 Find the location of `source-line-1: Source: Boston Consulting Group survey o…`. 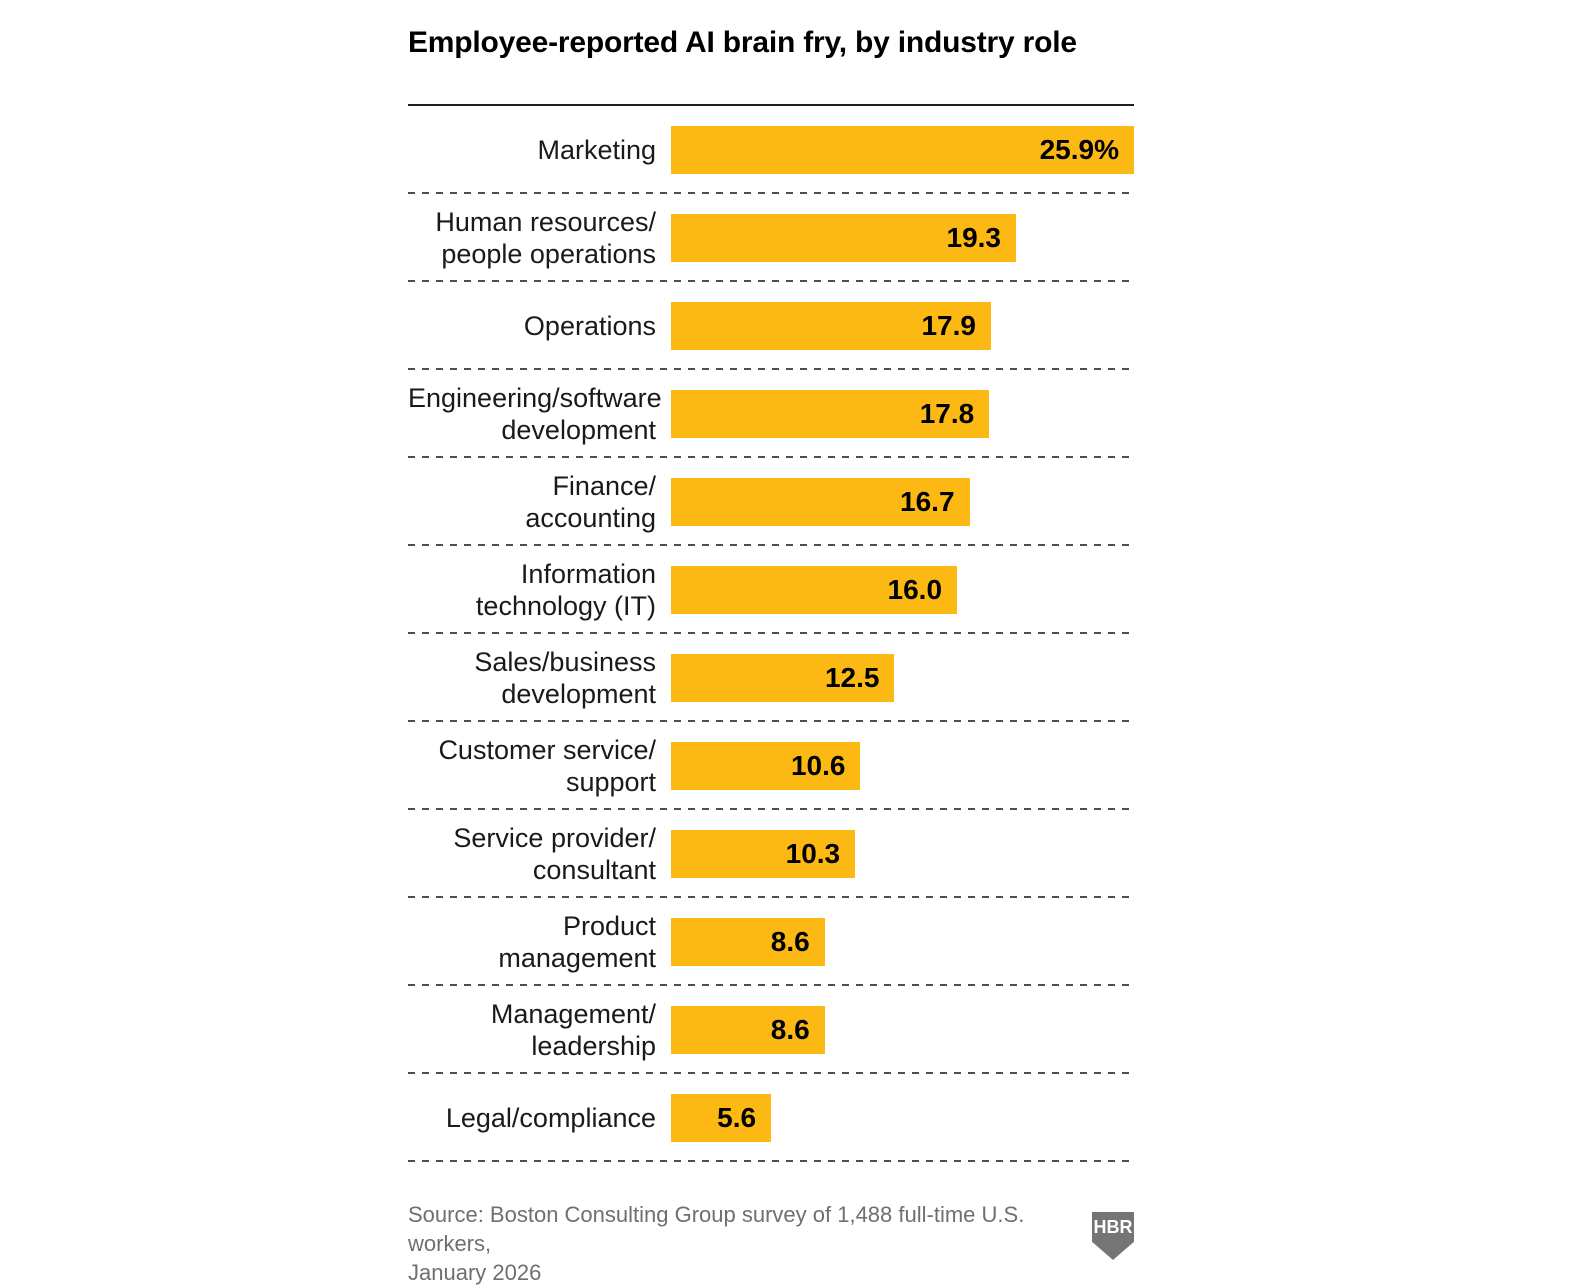

source-line-1: Source: Boston Consulting Group survey o… is located at coordinates (716, 1229).